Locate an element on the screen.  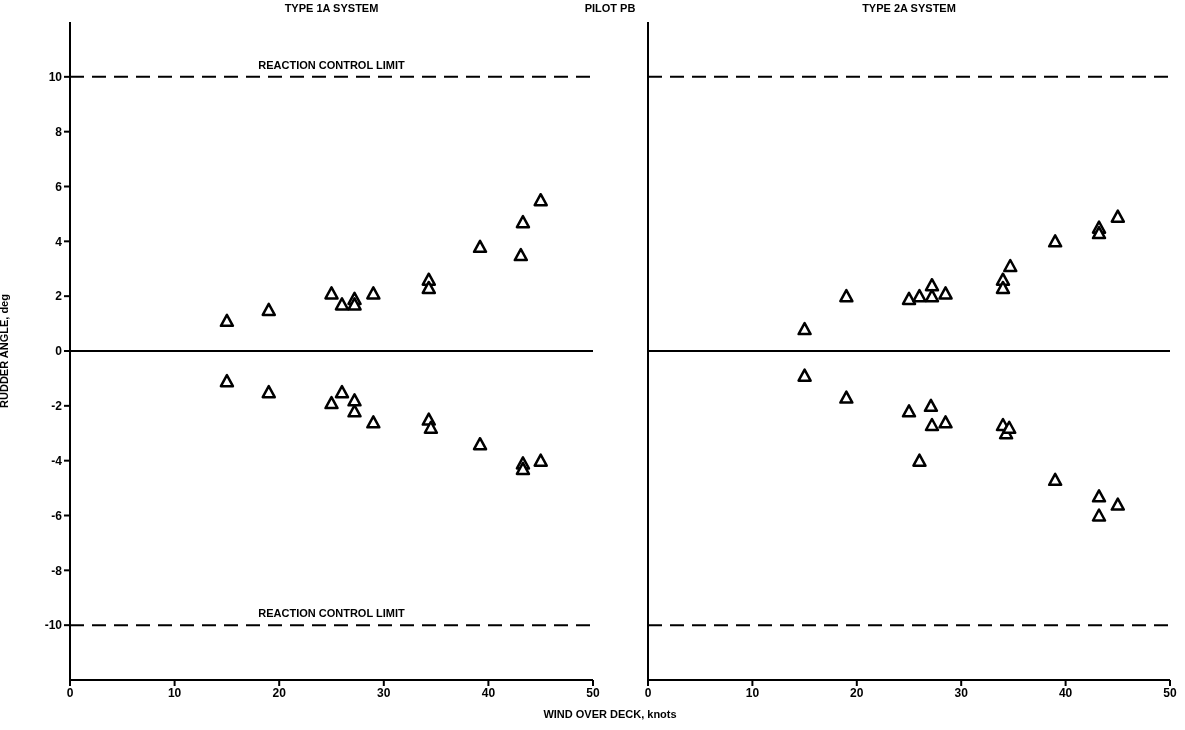
y-tick-label: 4 is located at coordinates (59, 241).